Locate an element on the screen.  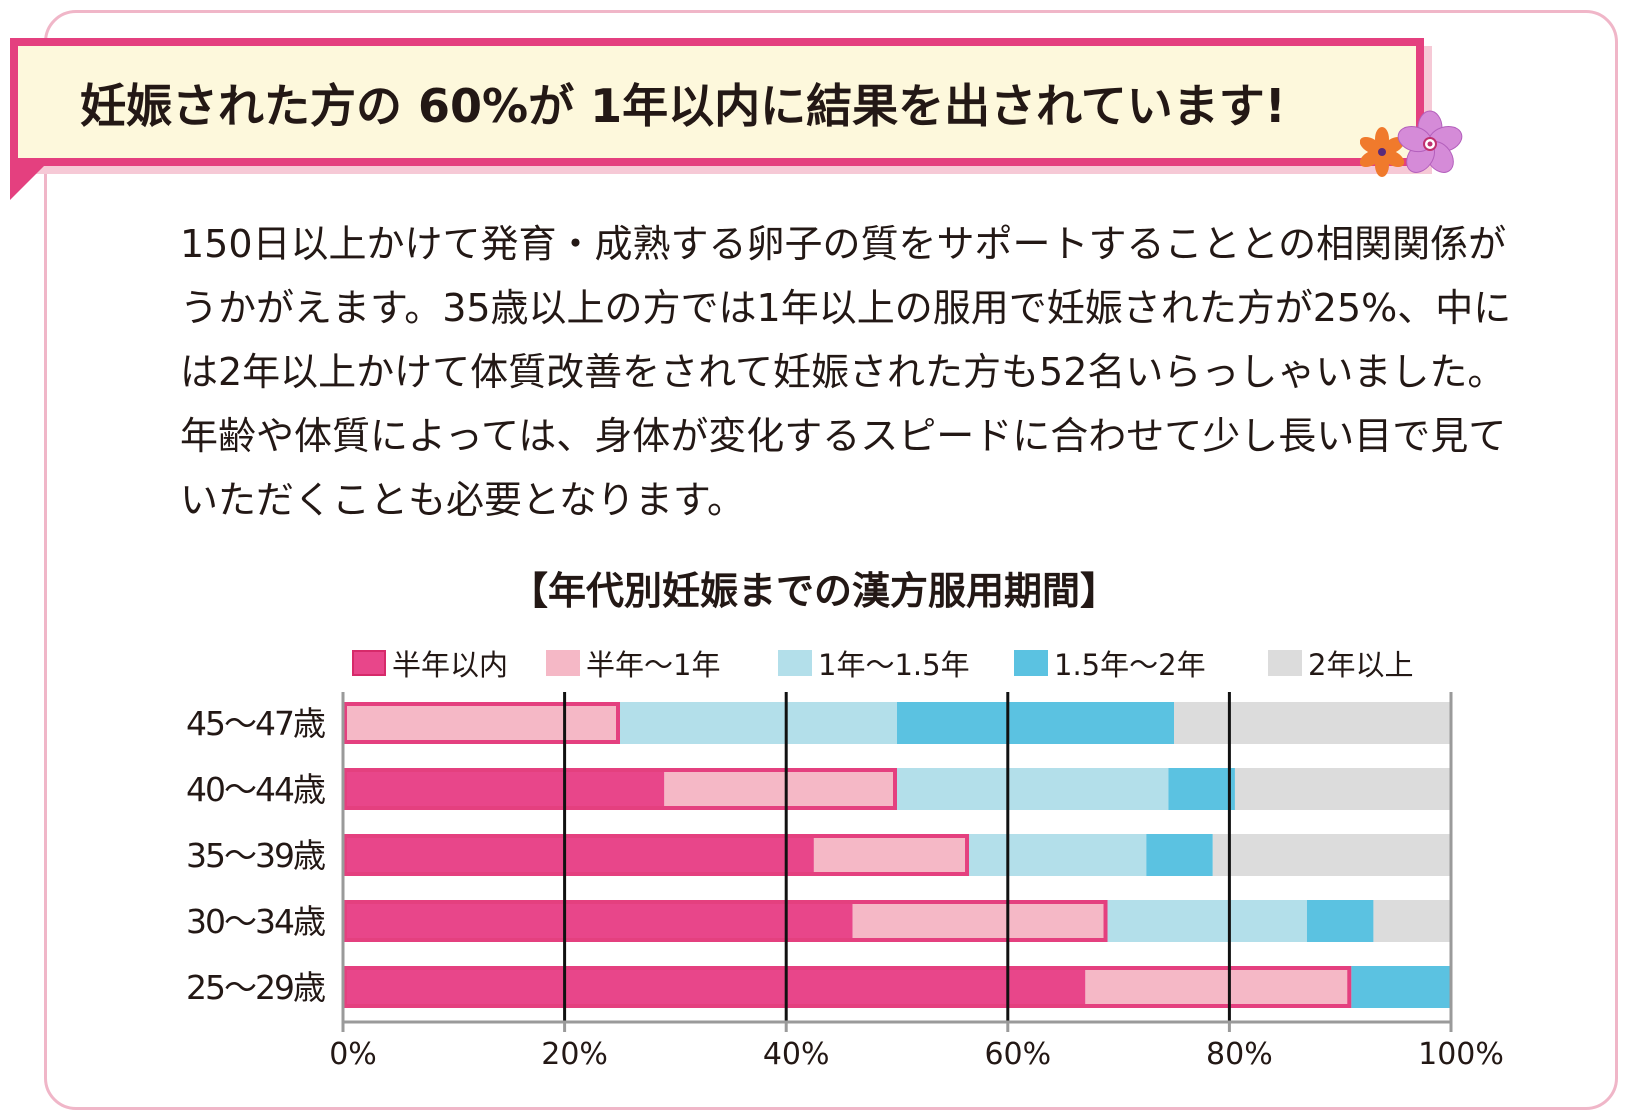
category-label: 35〜39歳 is located at coordinates (255, 855).